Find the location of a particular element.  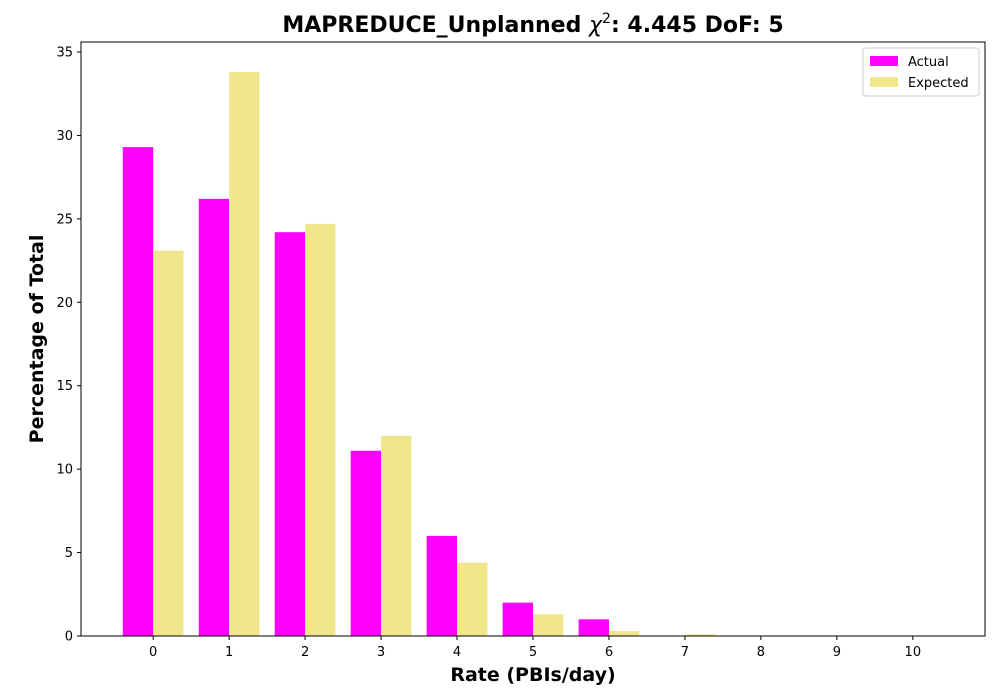

y-tick-label-25: 25 is located at coordinates (64, 219).